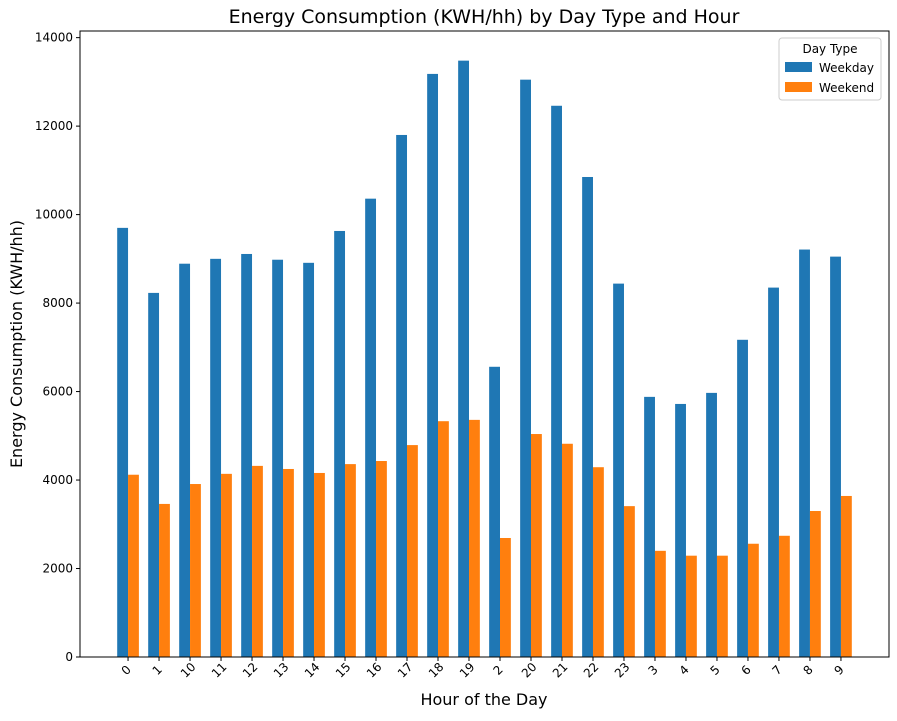  Describe the element at coordinates (57, 569) in the screenshot. I see `y-tick-label: 2000` at that location.